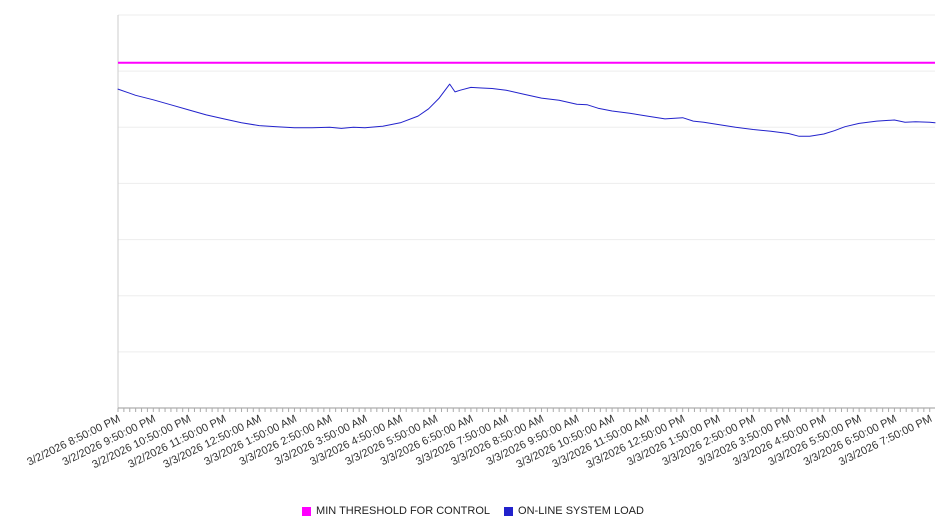  What do you see at coordinates (526, 110) in the screenshot?
I see `load-line` at bounding box center [526, 110].